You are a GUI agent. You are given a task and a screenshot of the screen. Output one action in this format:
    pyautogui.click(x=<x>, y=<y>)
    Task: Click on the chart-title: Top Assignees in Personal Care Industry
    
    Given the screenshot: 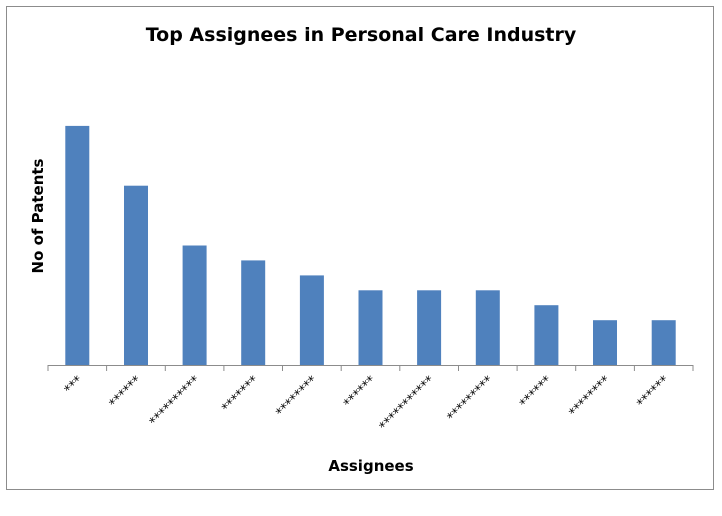 What is the action you would take?
    pyautogui.click(x=361, y=35)
    